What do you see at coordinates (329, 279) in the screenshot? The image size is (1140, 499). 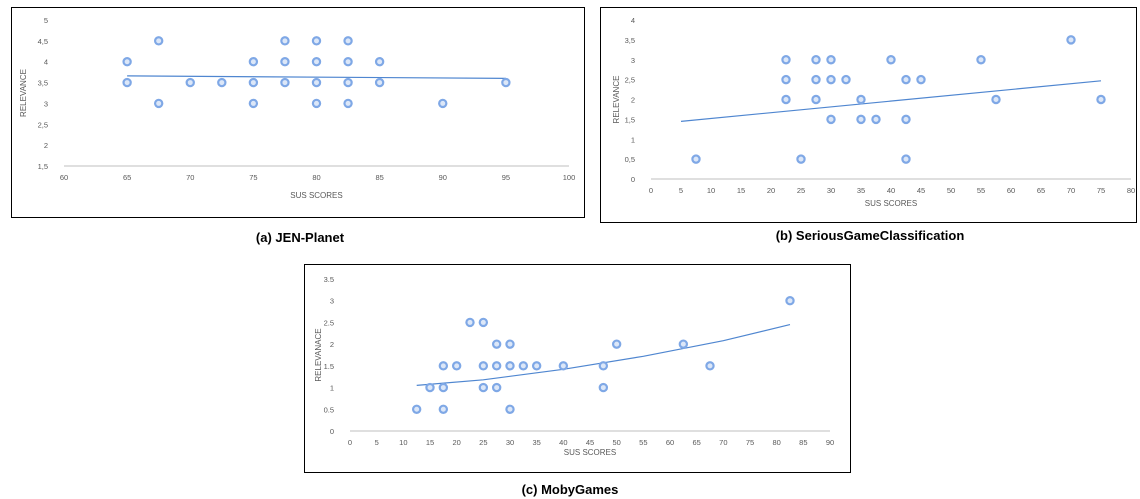 I see `y-tick-label: 3.5` at bounding box center [329, 279].